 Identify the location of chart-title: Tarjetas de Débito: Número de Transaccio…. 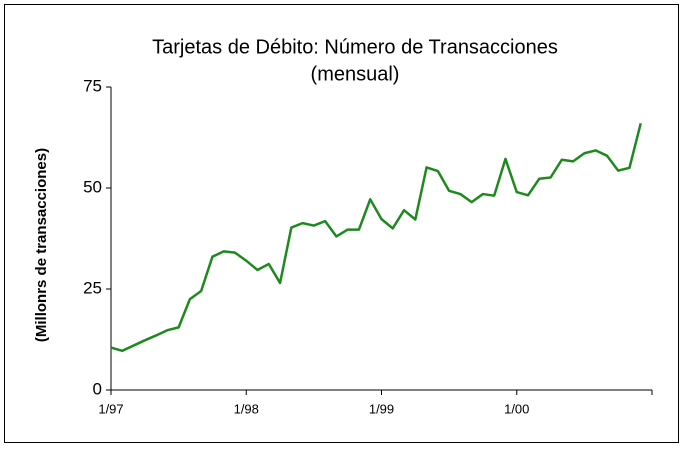
(355, 47).